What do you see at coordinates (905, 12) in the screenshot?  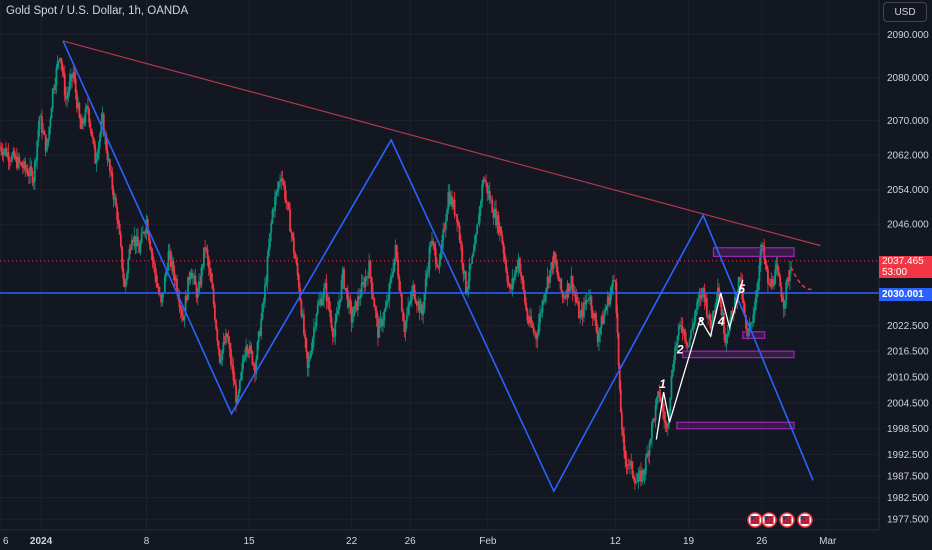 I see `currency-button: USD` at bounding box center [905, 12].